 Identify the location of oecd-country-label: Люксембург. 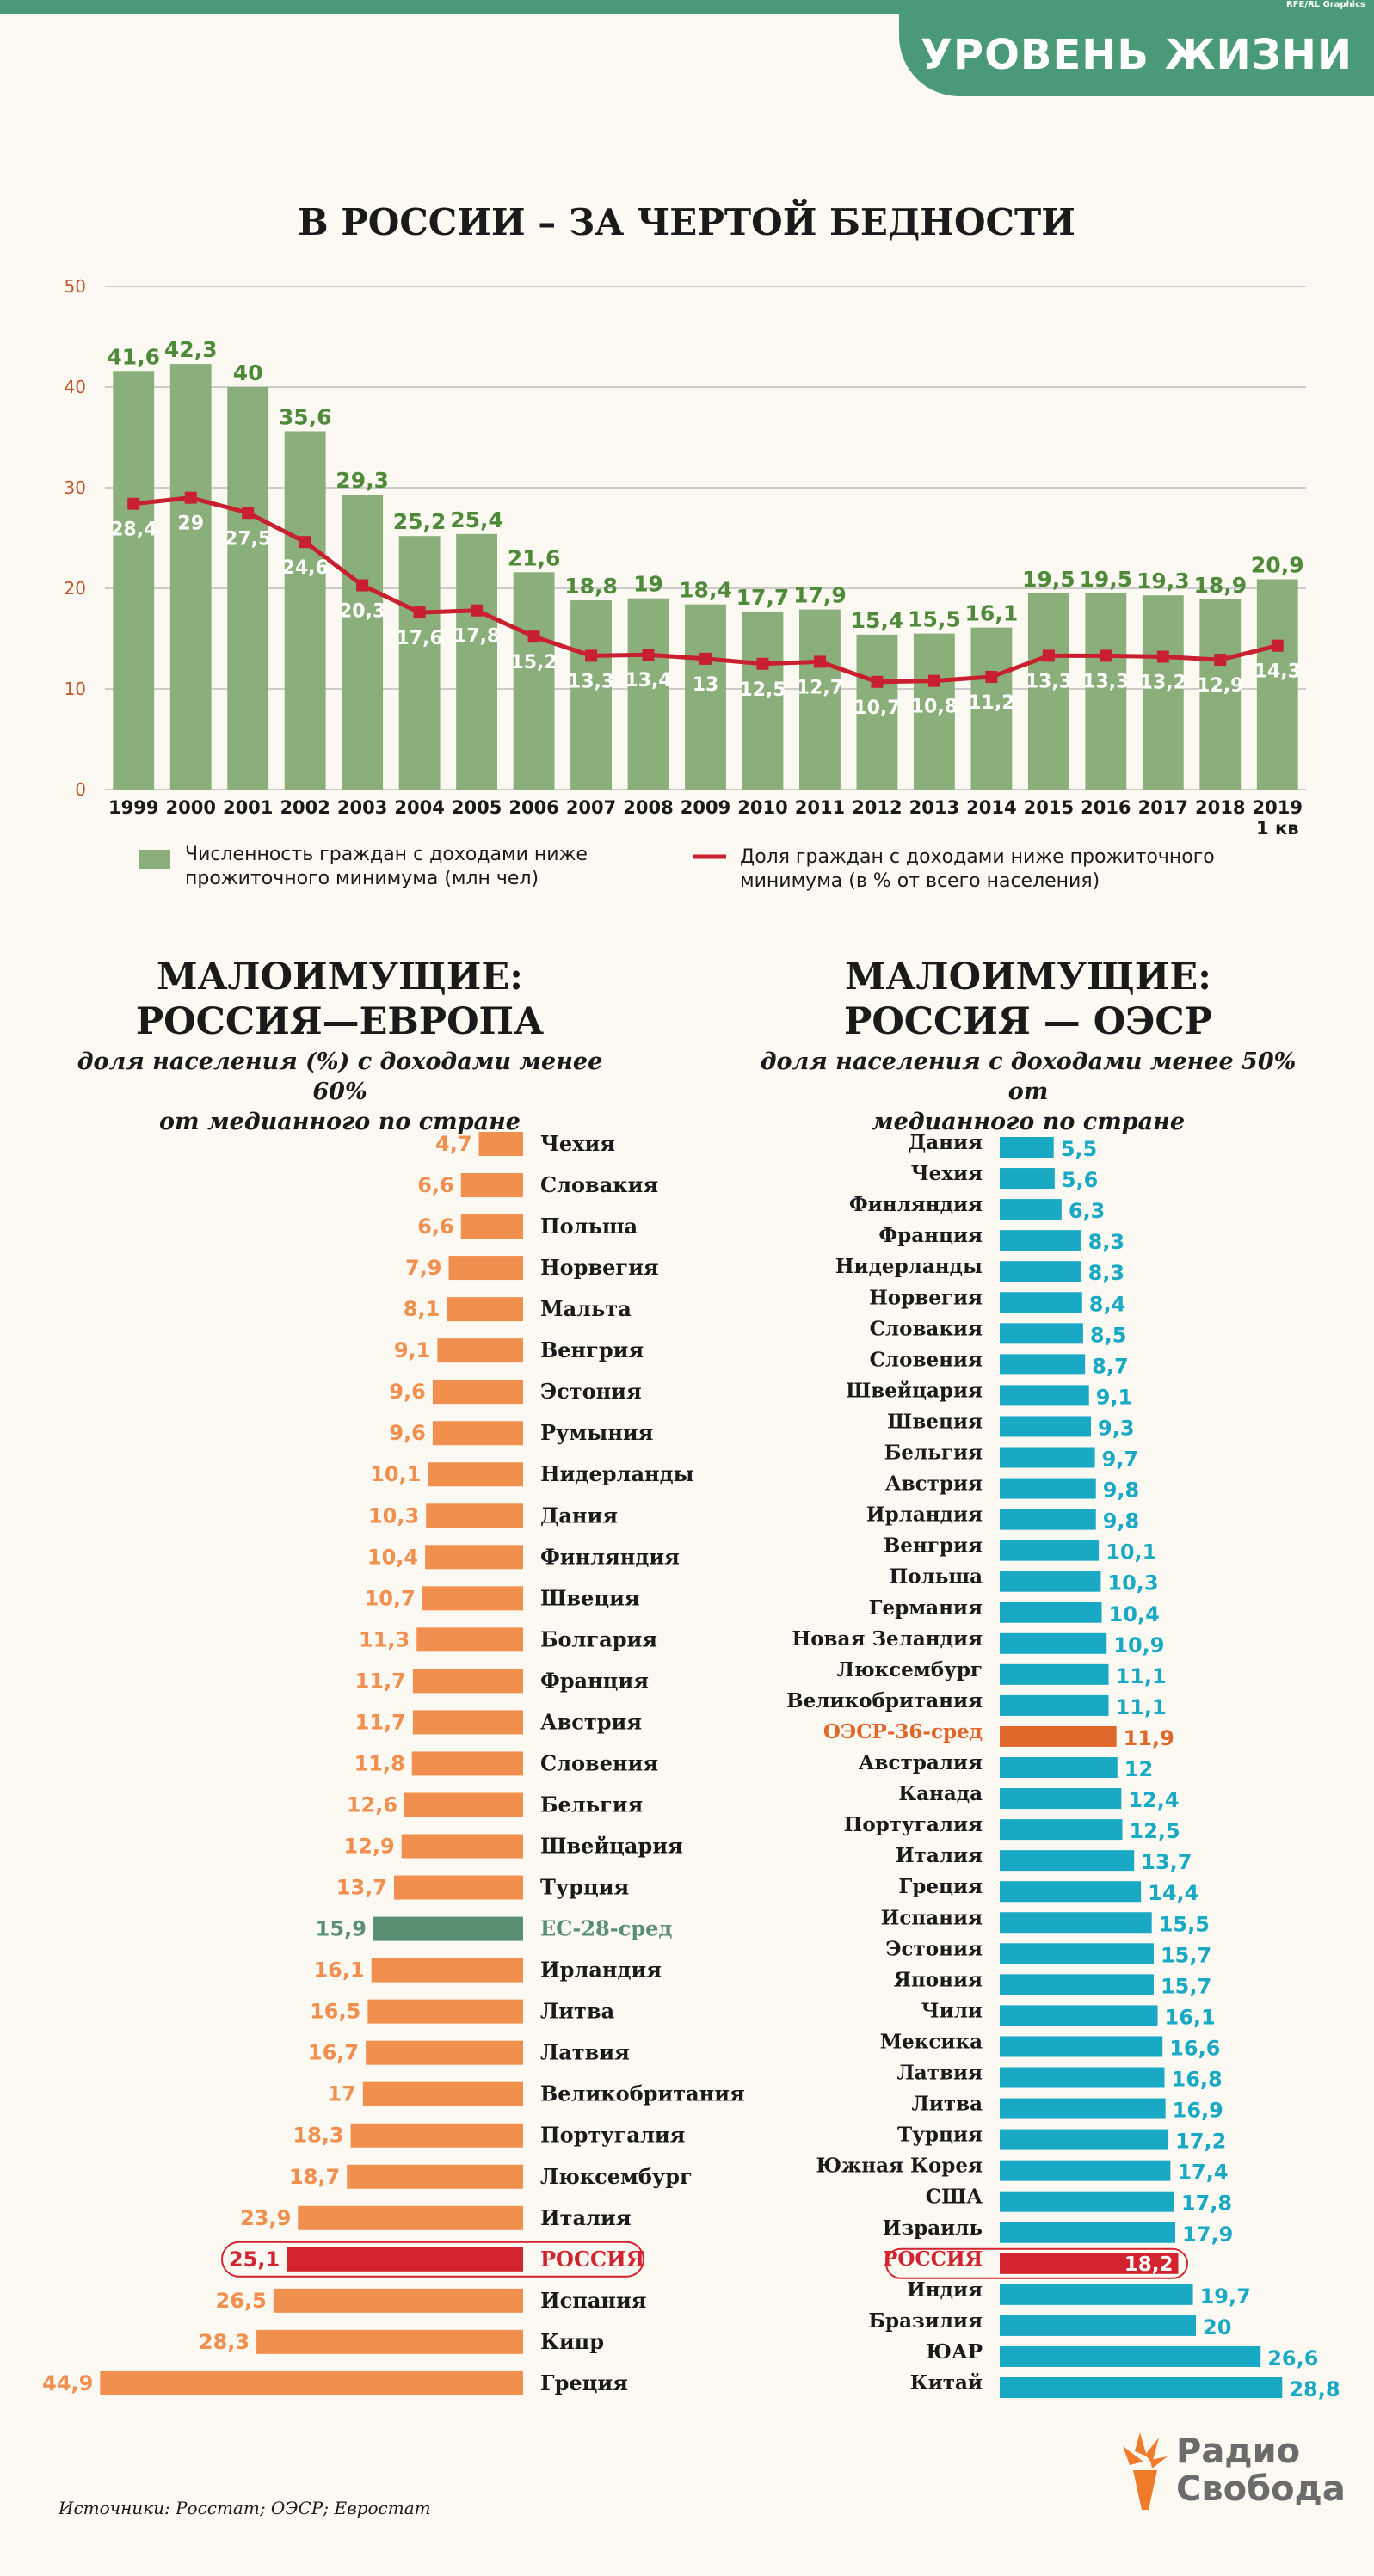
(910, 1669).